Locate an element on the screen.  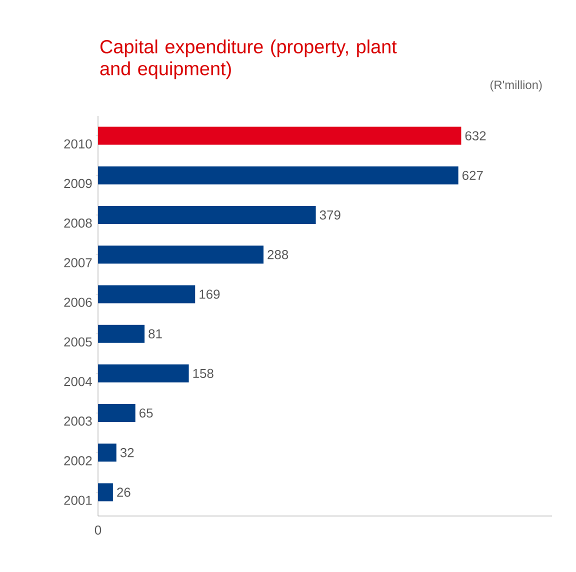
data-label: 288 is located at coordinates (278, 255).